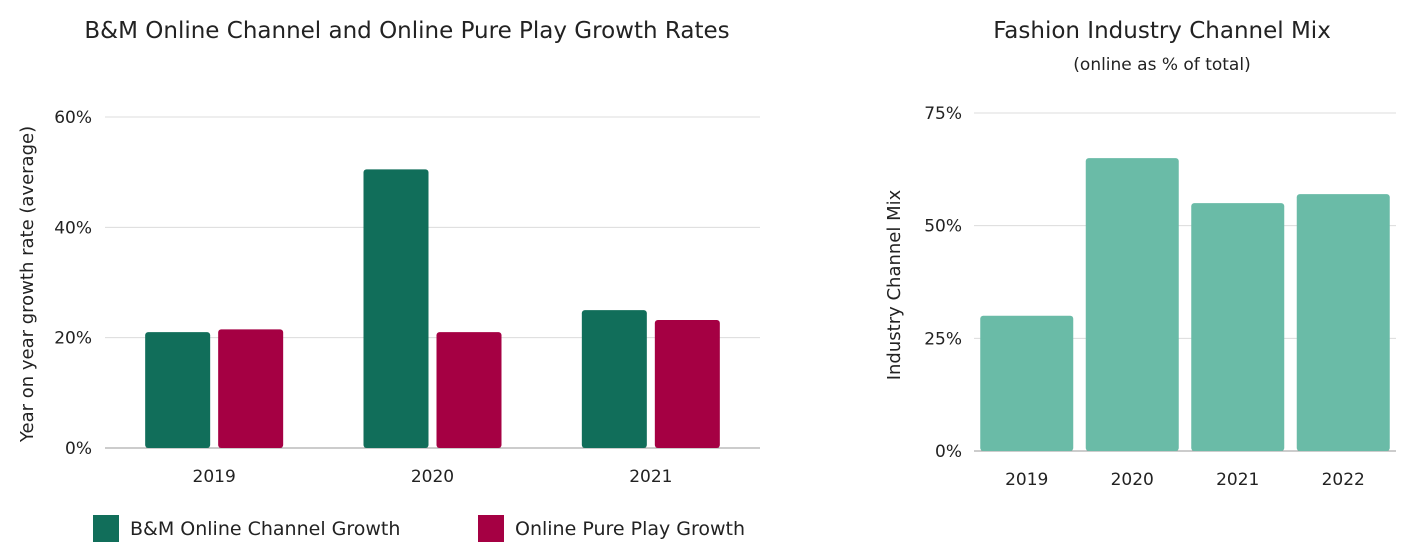  What do you see at coordinates (1132, 305) in the screenshot?
I see `bar-right-s0-2020` at bounding box center [1132, 305].